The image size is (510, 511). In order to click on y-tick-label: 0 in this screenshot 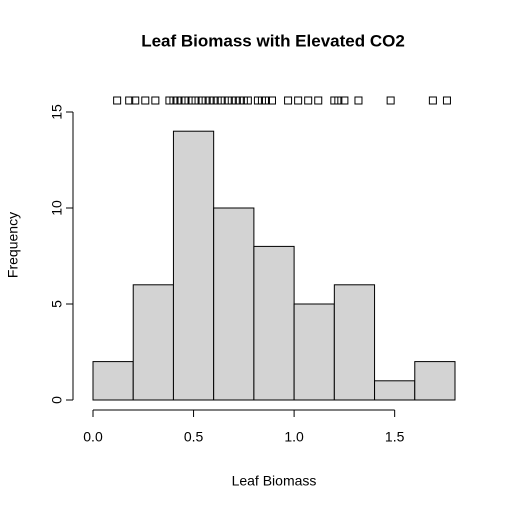, I will do `click(57, 400)`.